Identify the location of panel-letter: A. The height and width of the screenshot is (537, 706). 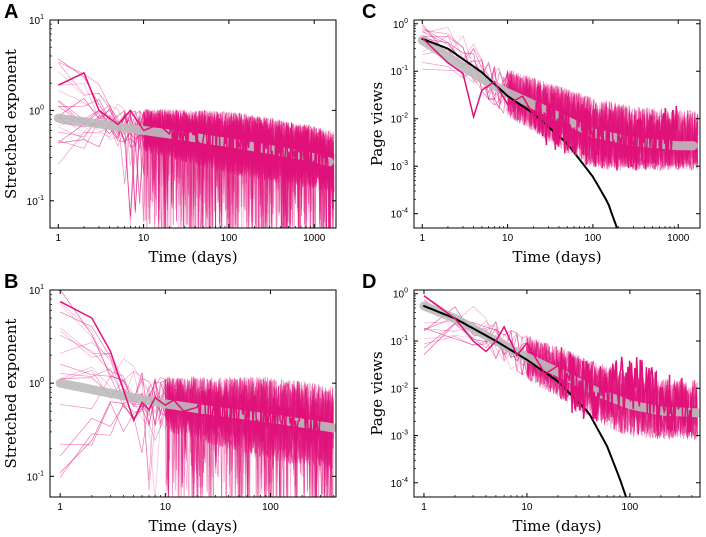
(11, 12).